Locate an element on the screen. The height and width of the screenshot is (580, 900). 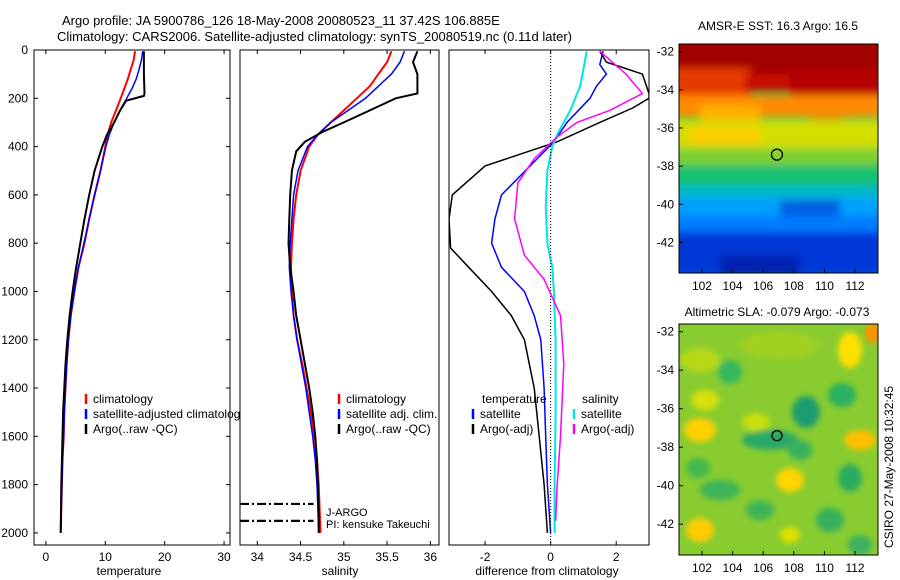
pi-label: PI: kensuke Takeuchi is located at coordinates (378, 525).